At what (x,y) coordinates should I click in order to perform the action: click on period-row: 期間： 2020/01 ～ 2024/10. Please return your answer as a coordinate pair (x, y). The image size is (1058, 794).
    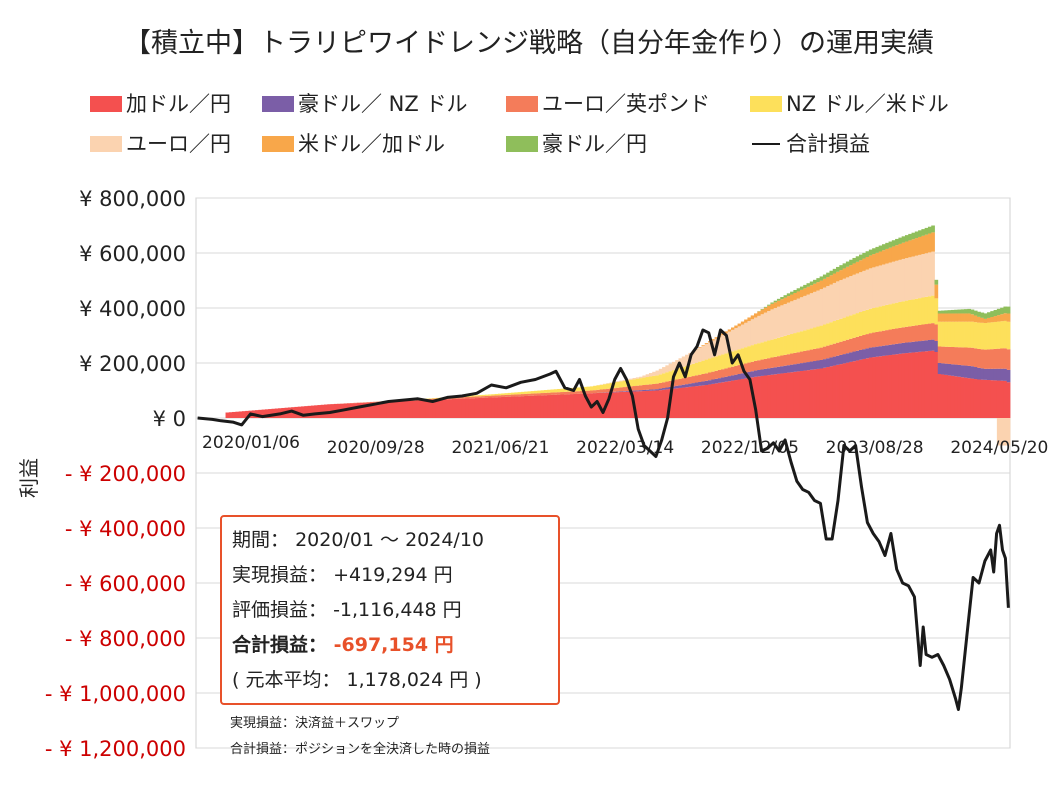
    Looking at the image, I should click on (390, 540).